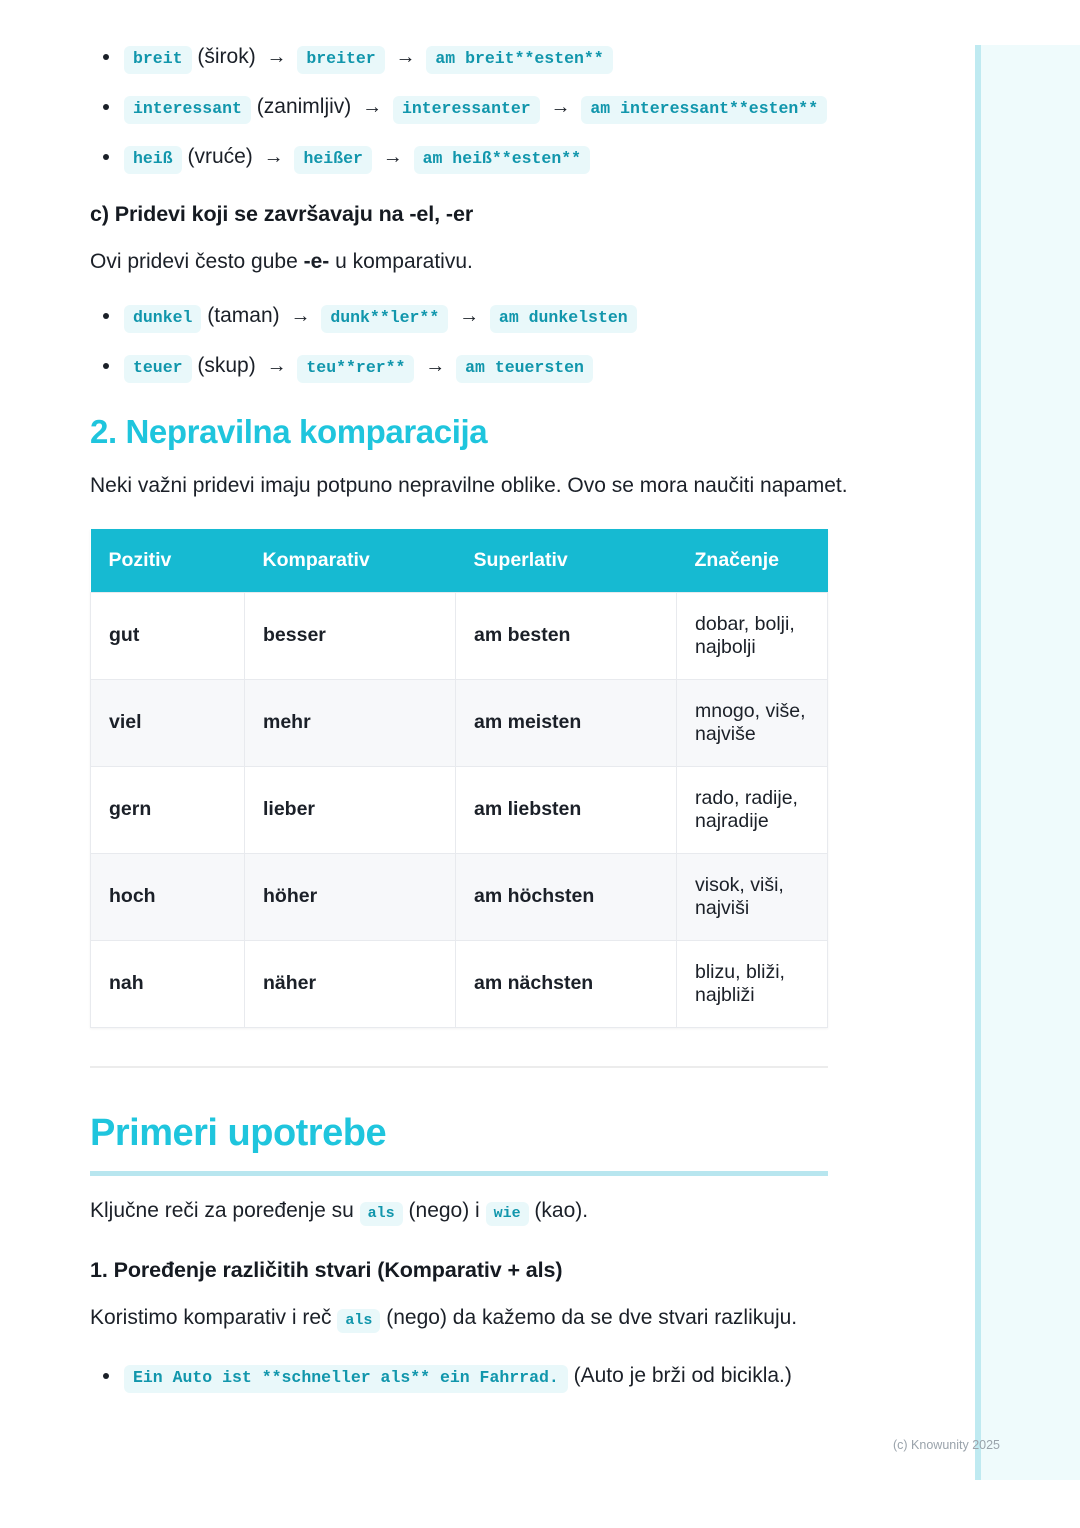 This screenshot has height=1528, width=1080. Describe the element at coordinates (350, 809) in the screenshot. I see `cell-komparativ: lieber` at that location.